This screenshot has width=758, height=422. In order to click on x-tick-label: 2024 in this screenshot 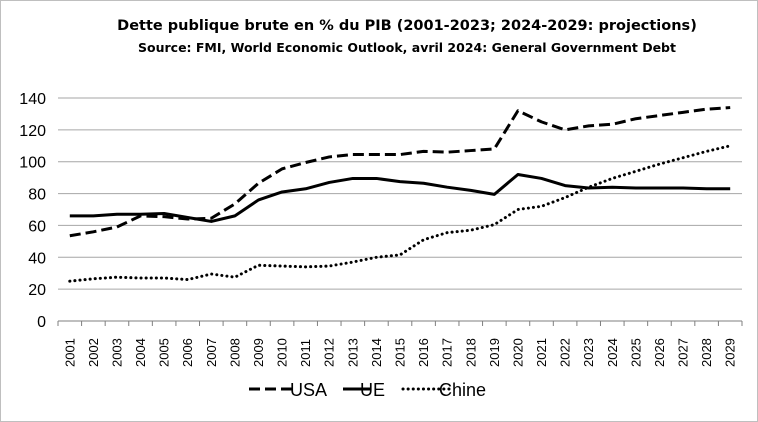, I will do `click(612, 352)`.